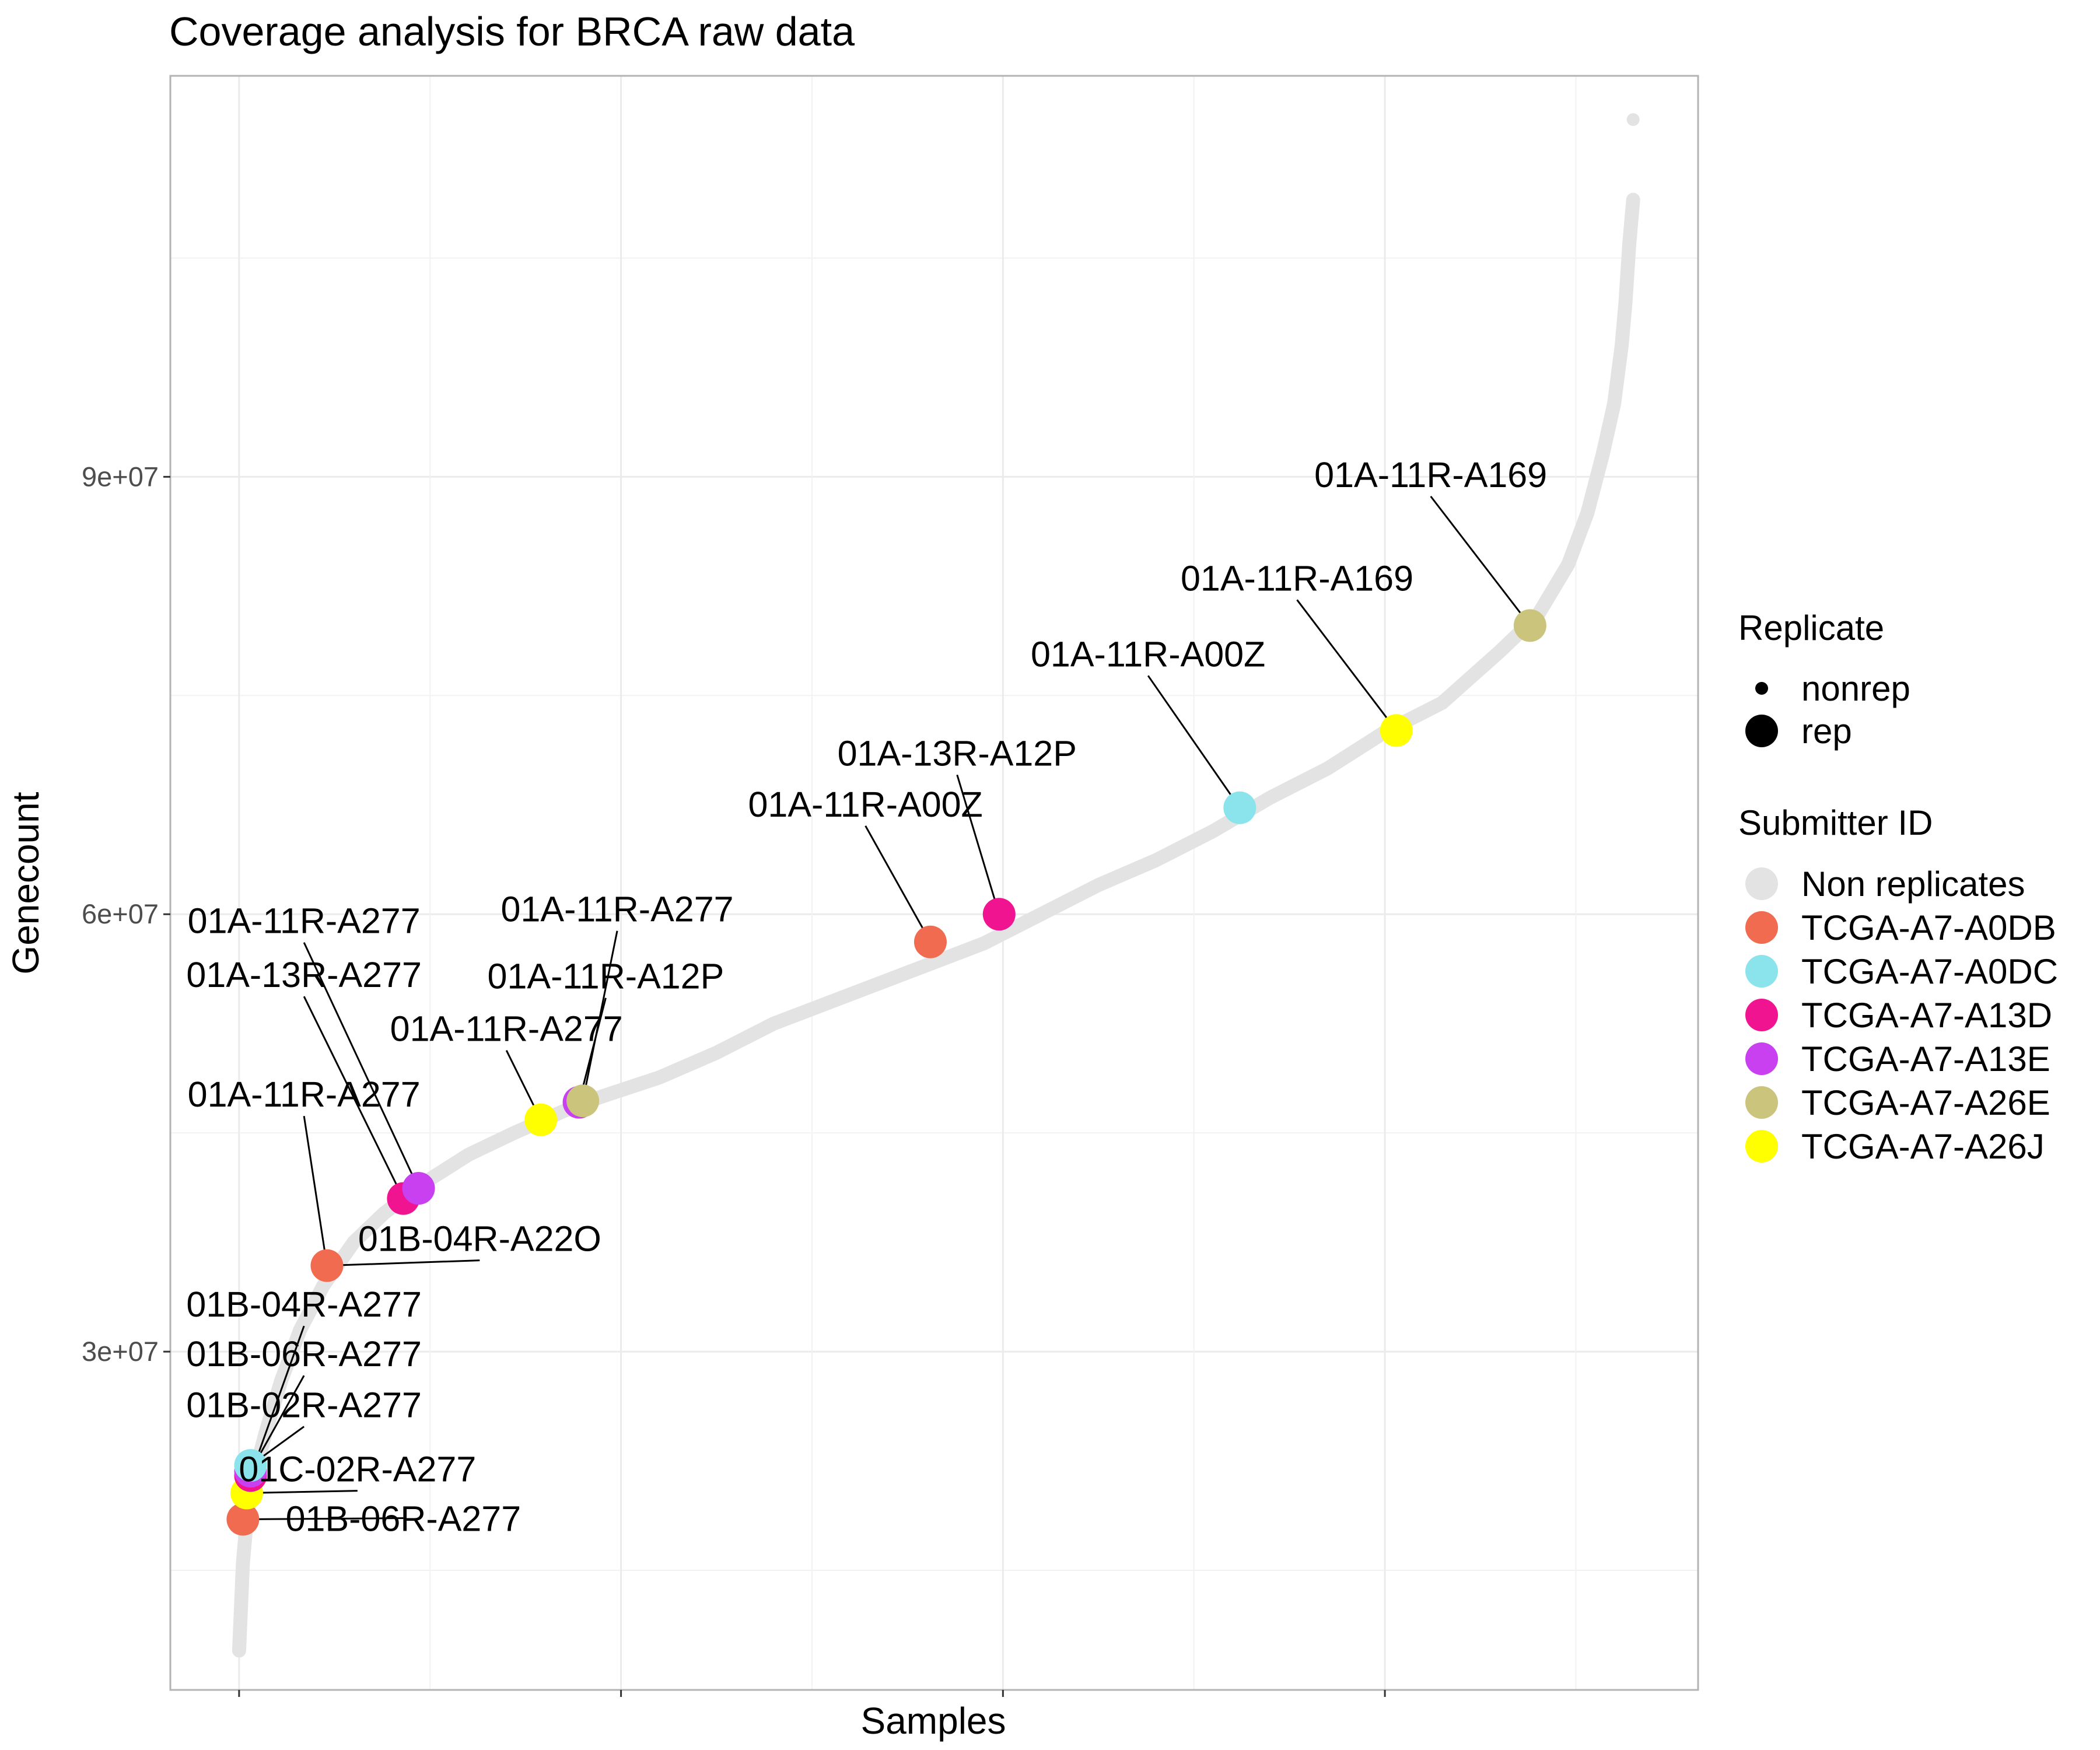 The width and height of the screenshot is (2100, 1750). Describe the element at coordinates (512, 32) in the screenshot. I see `chart-title: Coverage analysis for BRCA raw data` at that location.